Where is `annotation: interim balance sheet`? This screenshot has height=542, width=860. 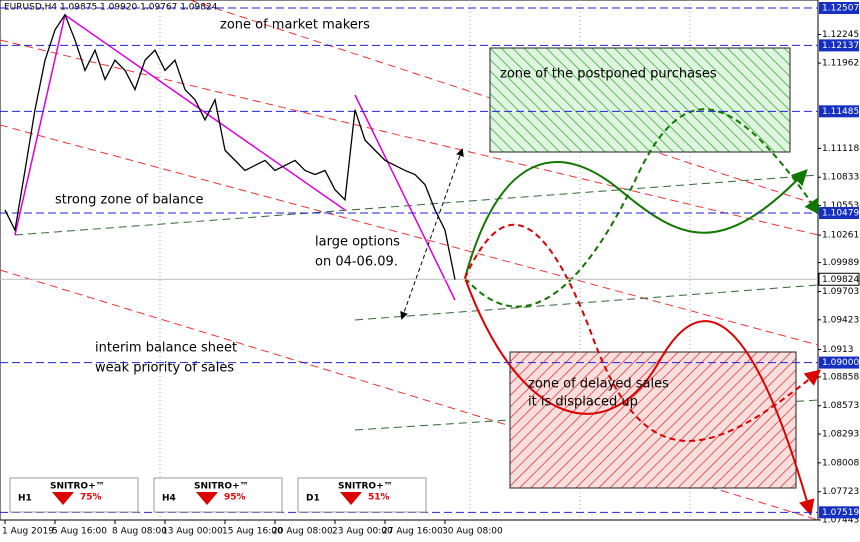 annotation: interim balance sheet is located at coordinates (166, 348).